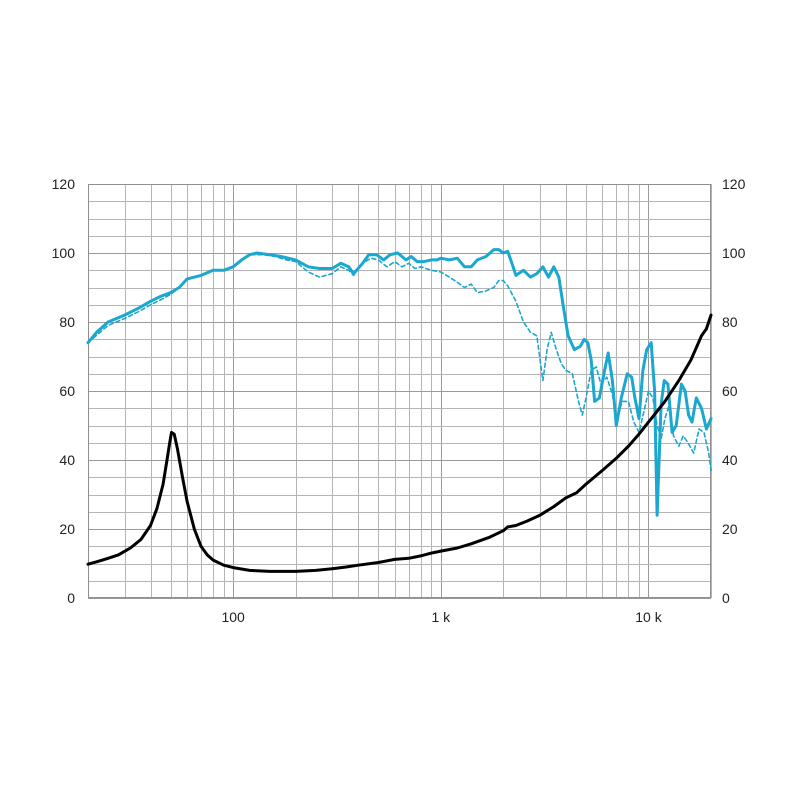 The height and width of the screenshot is (800, 800). What do you see at coordinates (64, 184) in the screenshot?
I see `y-tick-label: 120` at bounding box center [64, 184].